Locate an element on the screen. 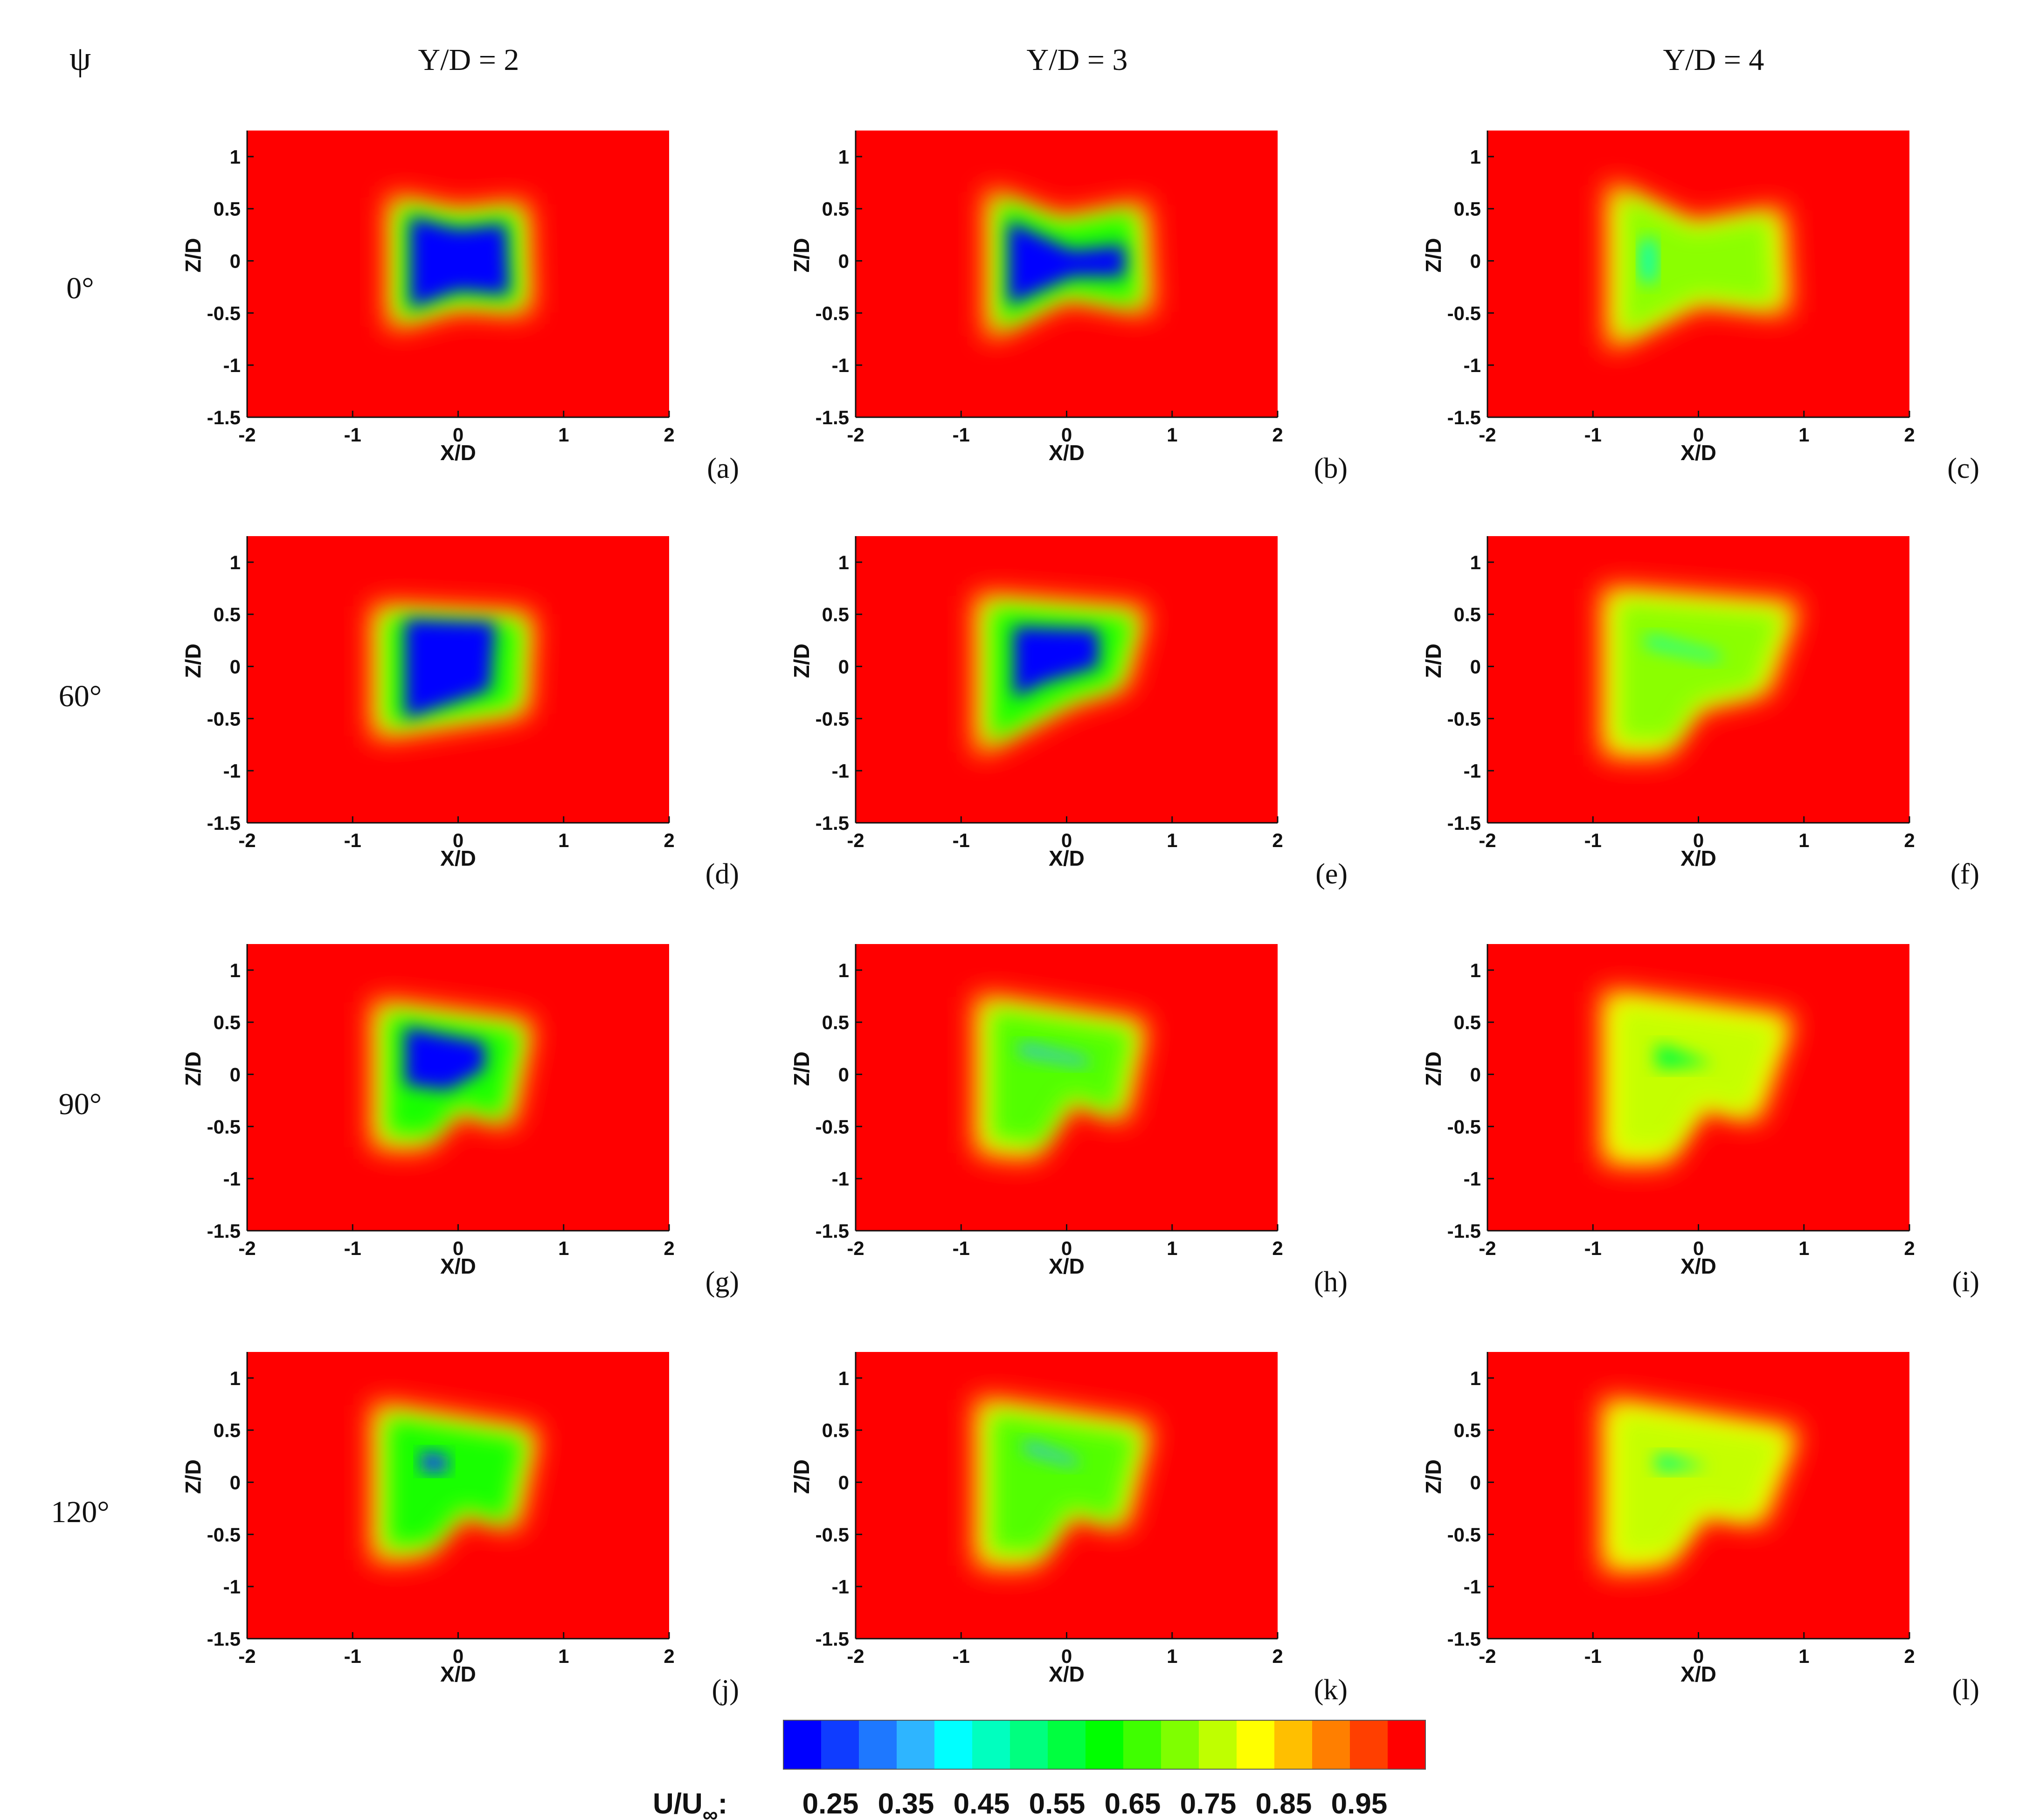 This screenshot has width=2033, height=1820. contour-panel: -2 -1 0 1 2 1 0.5 0 -0.5 -1 -1.5 X/D Z/D (e) is located at coordinates (1068, 713).